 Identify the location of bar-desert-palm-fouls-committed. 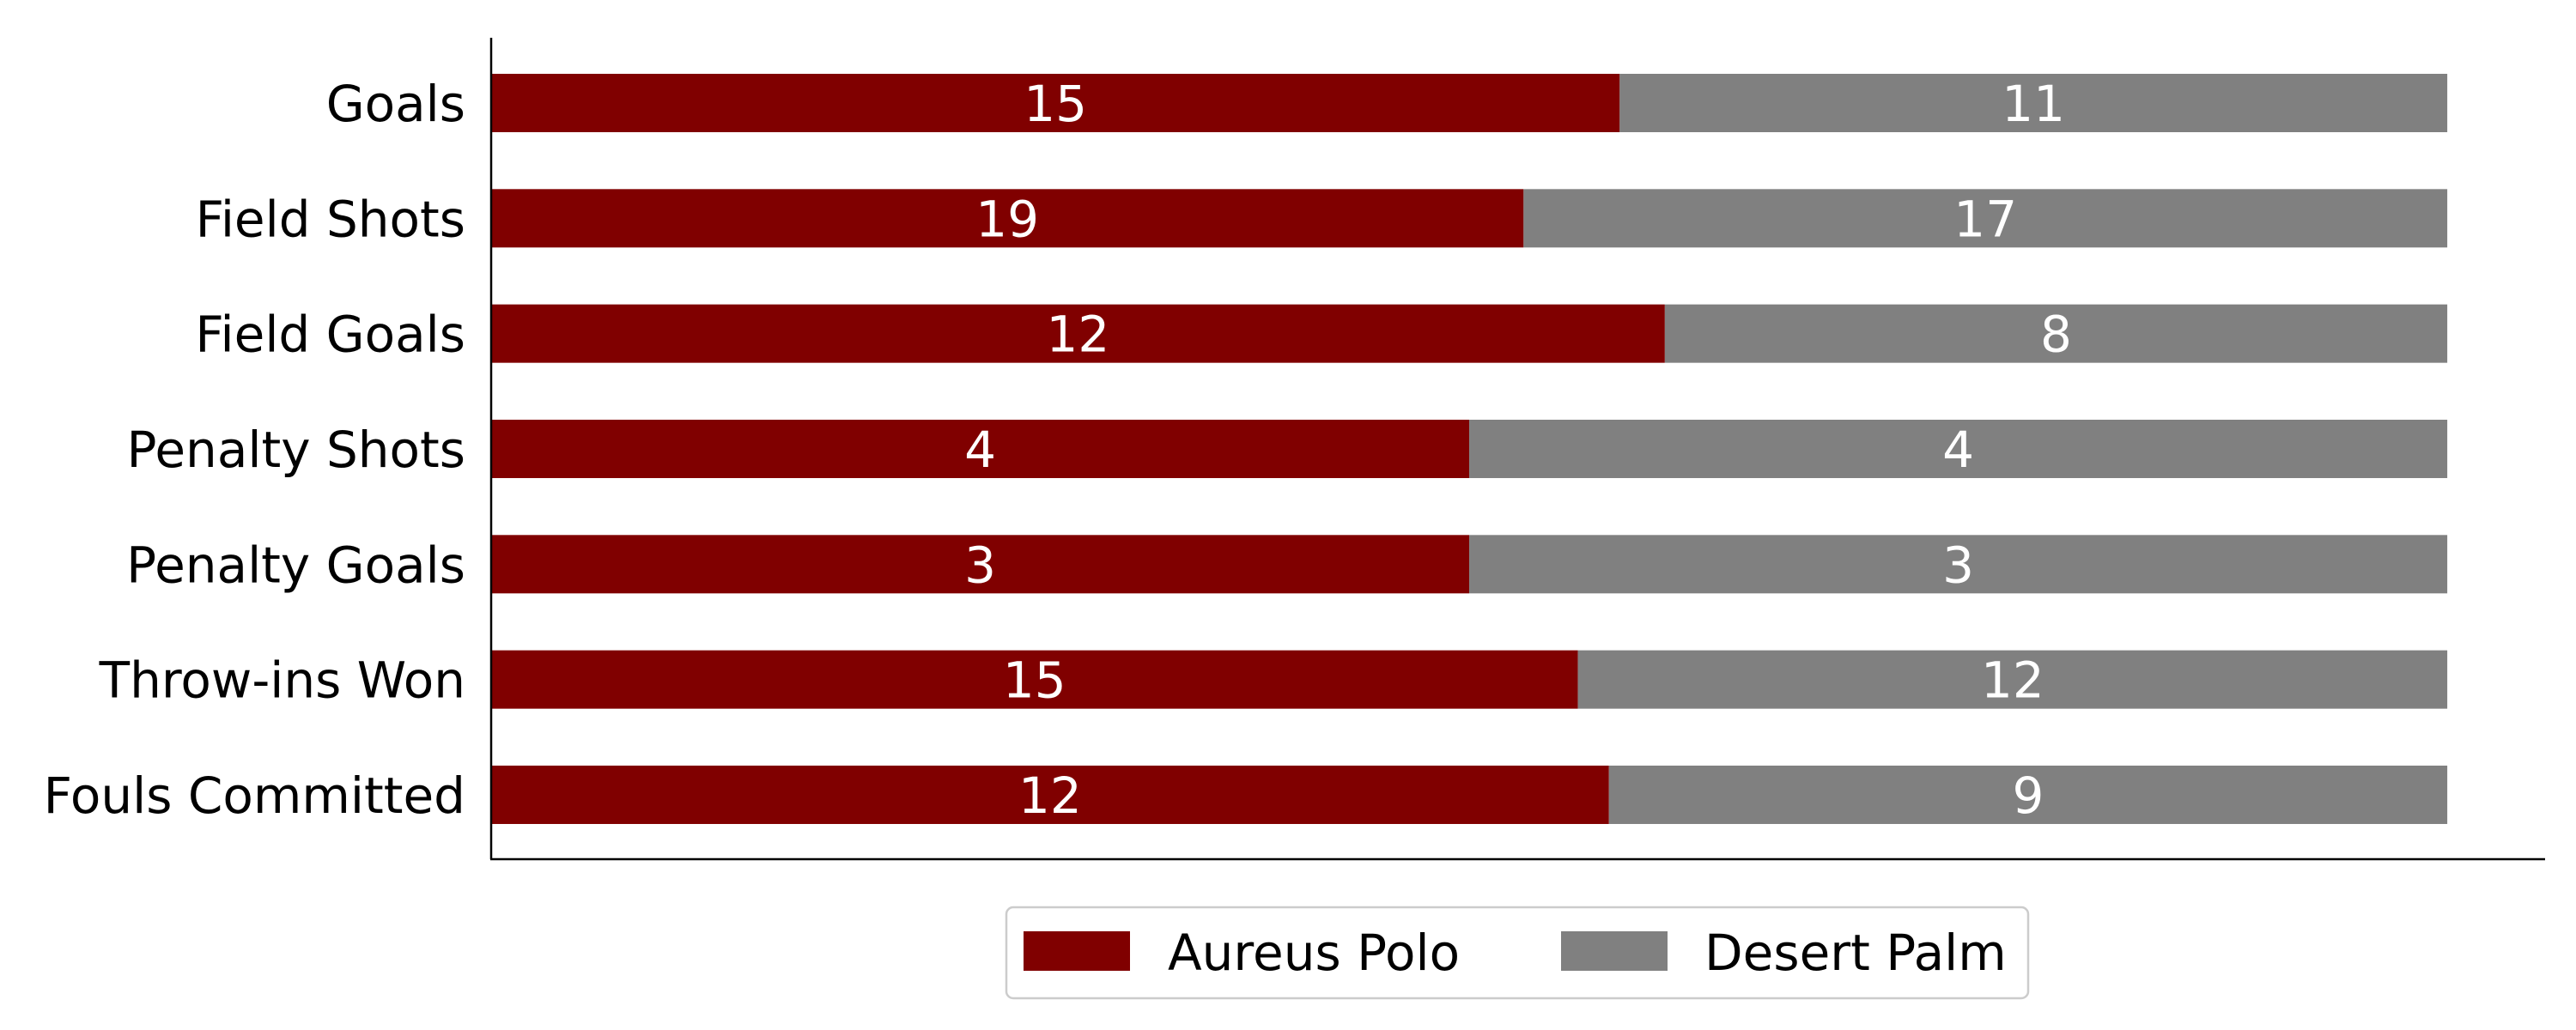
(2028, 794).